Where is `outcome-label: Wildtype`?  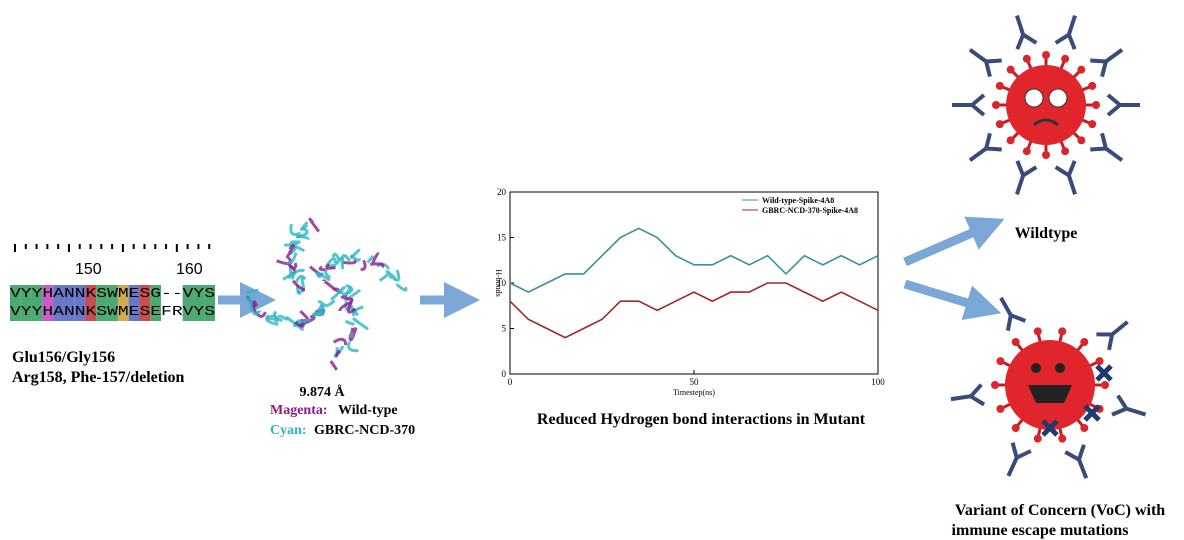 outcome-label: Wildtype is located at coordinates (1046, 233).